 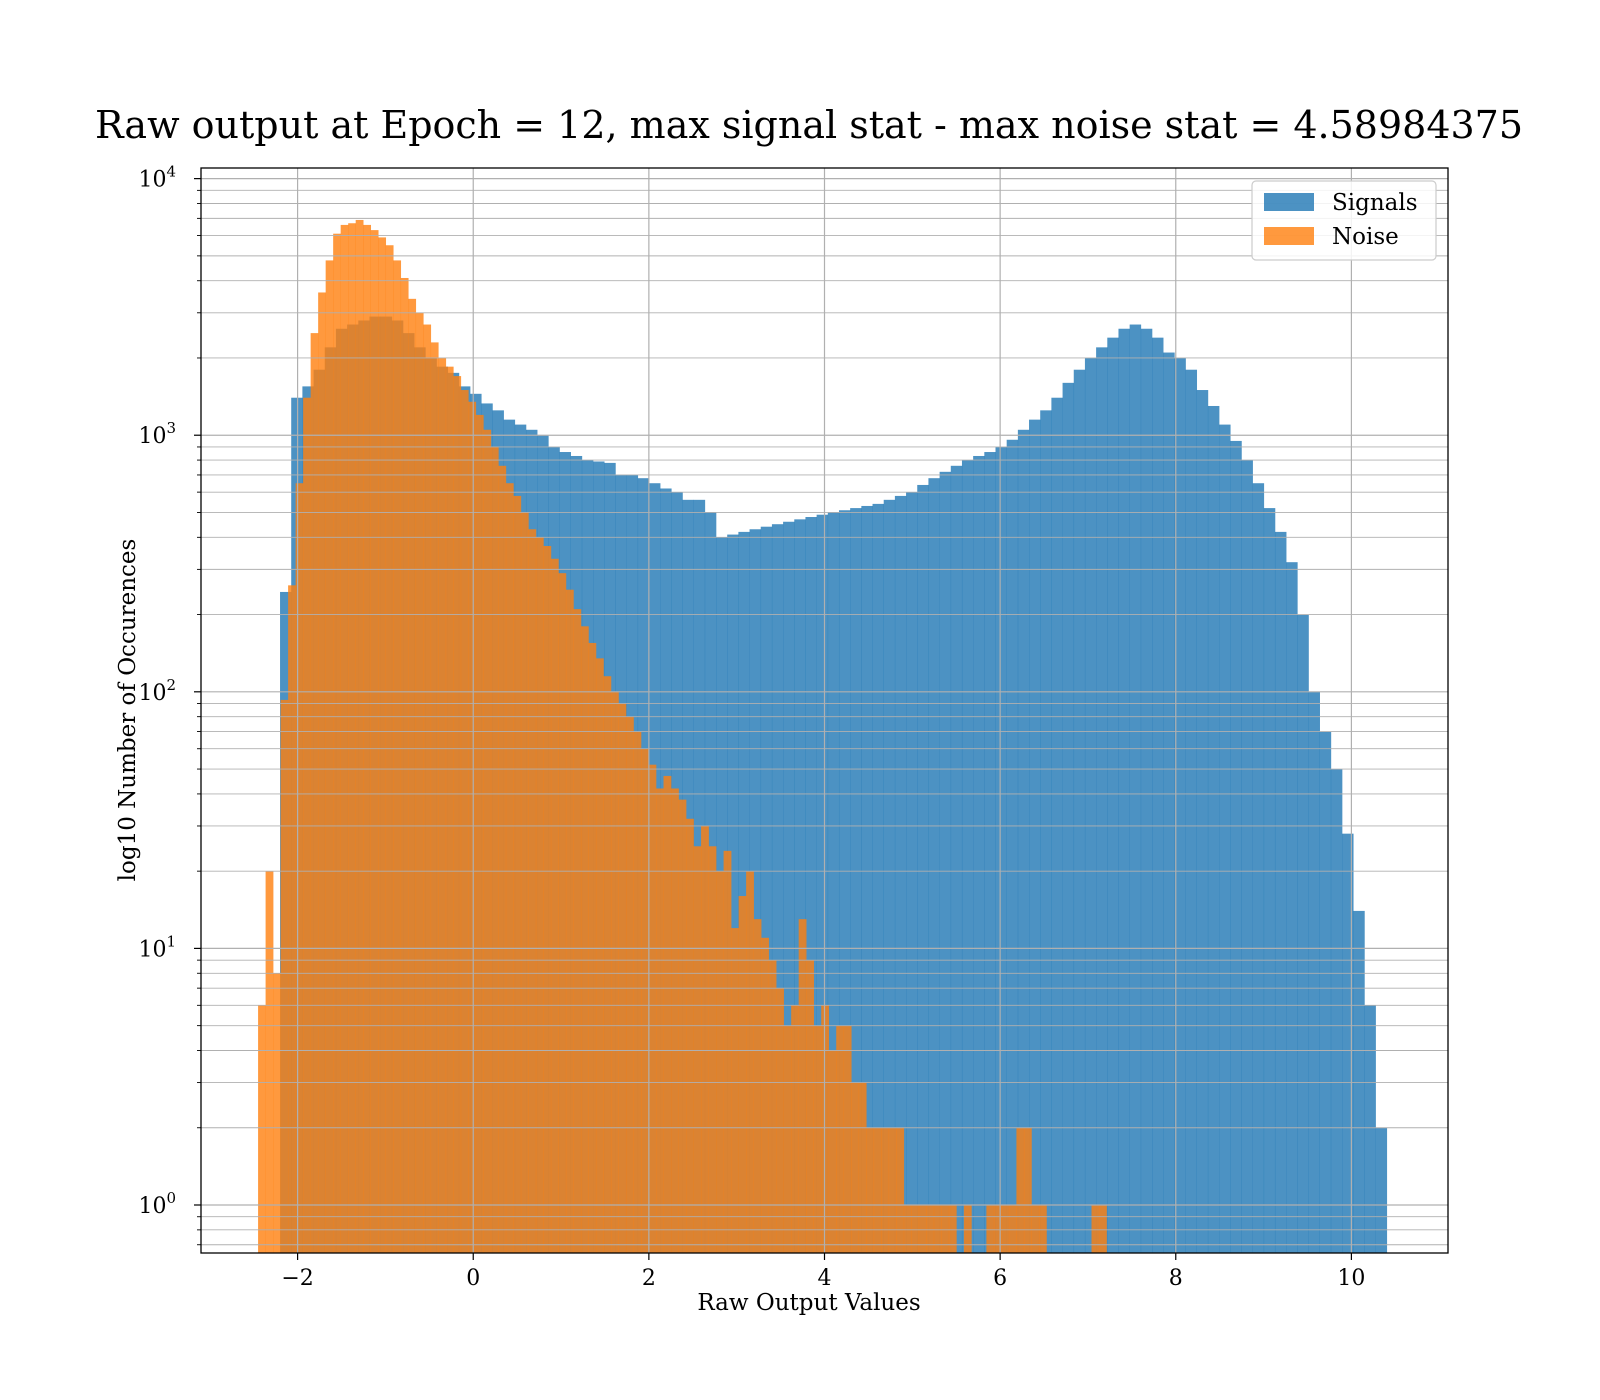 What do you see at coordinates (1176, 1278) in the screenshot?
I see `x-tick-label: 8` at bounding box center [1176, 1278].